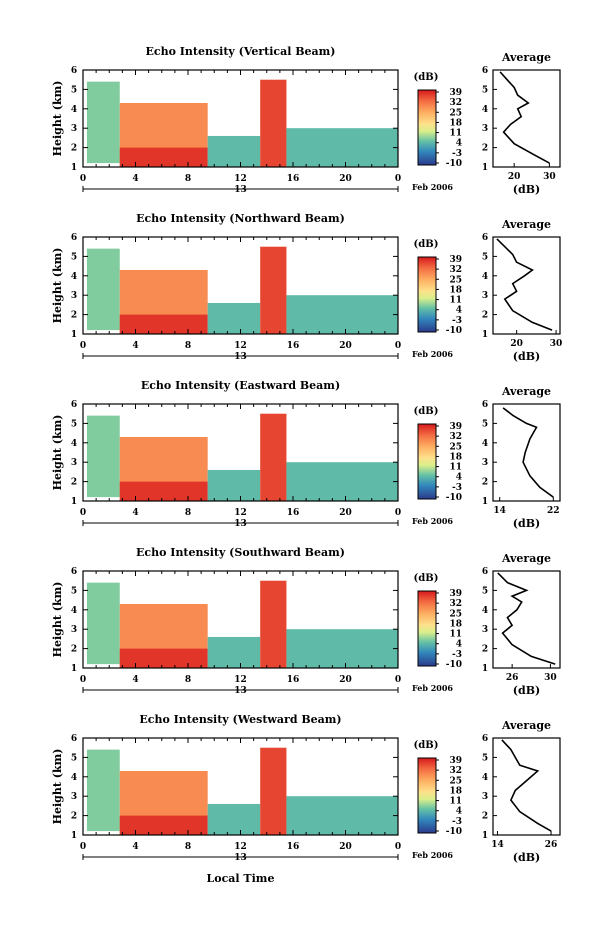  What do you see at coordinates (74, 630) in the screenshot?
I see `y-tick-label: 3` at bounding box center [74, 630].